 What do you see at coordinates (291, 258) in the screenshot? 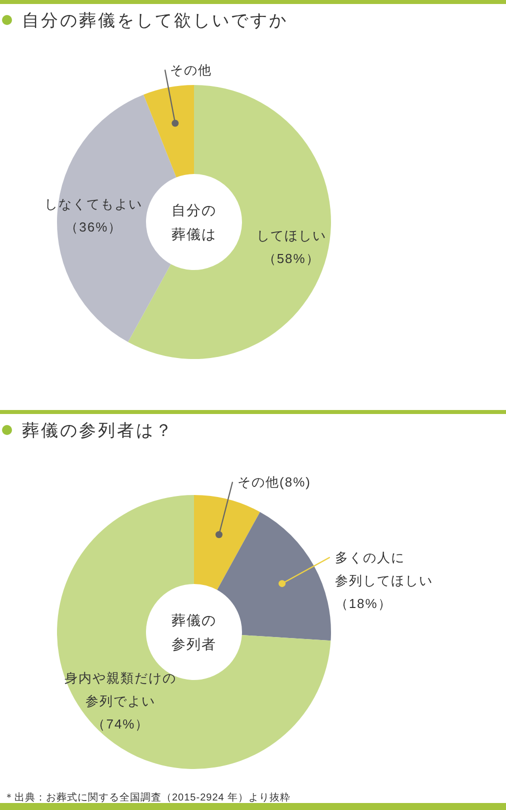
I see `data-label: （58%）` at bounding box center [291, 258].